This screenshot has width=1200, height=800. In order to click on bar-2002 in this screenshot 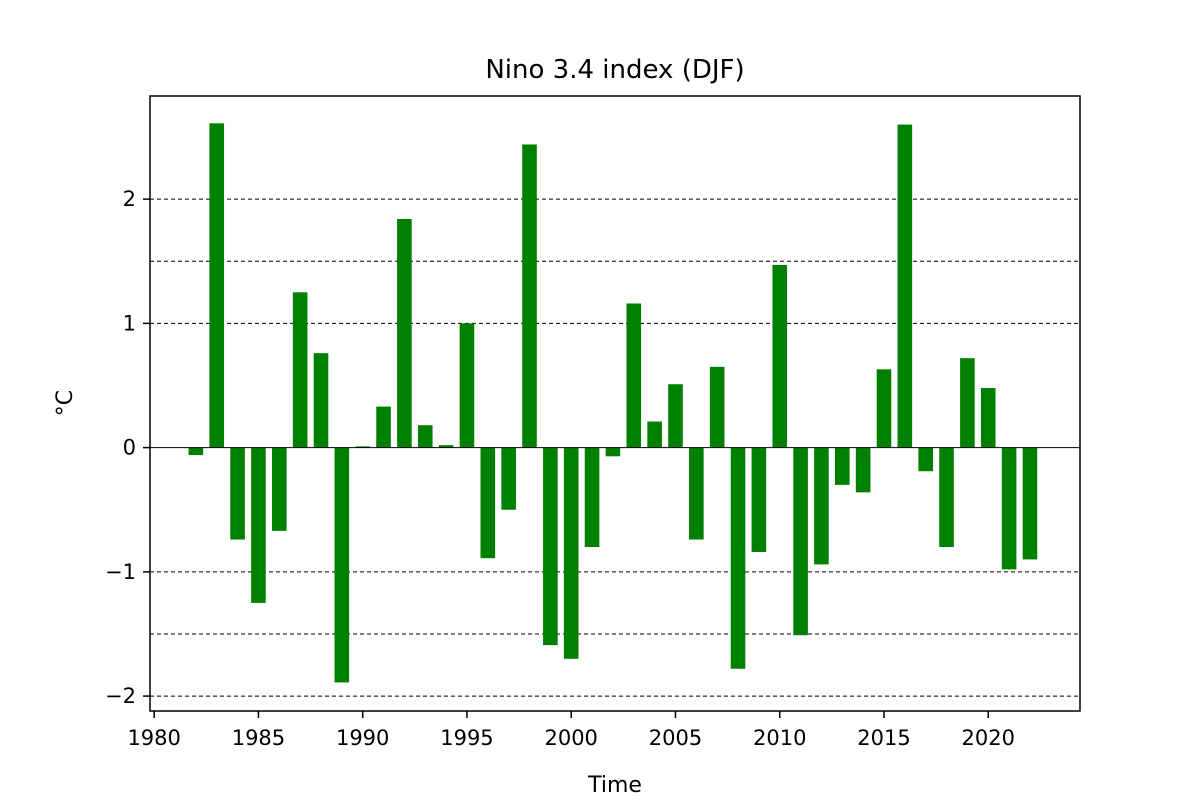, I will do `click(613, 452)`.